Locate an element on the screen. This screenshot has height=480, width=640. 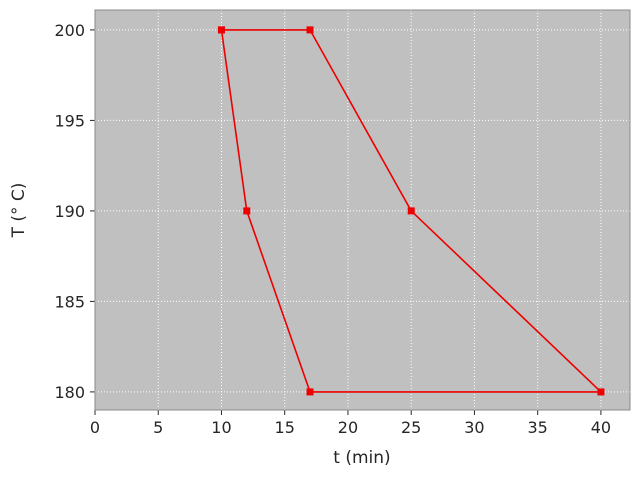
y-tick-label: 200 is located at coordinates (69, 30).